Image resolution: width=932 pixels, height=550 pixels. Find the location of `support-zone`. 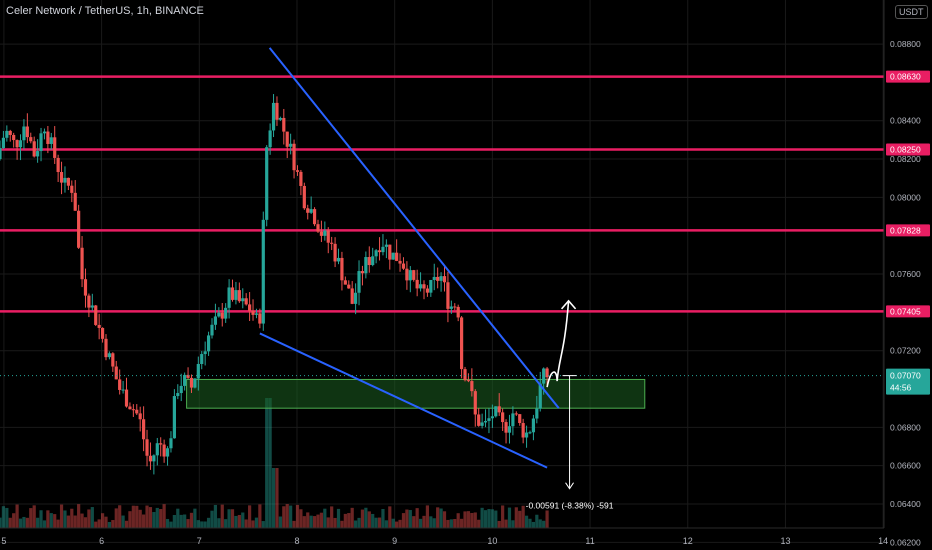

support-zone is located at coordinates (416, 393).